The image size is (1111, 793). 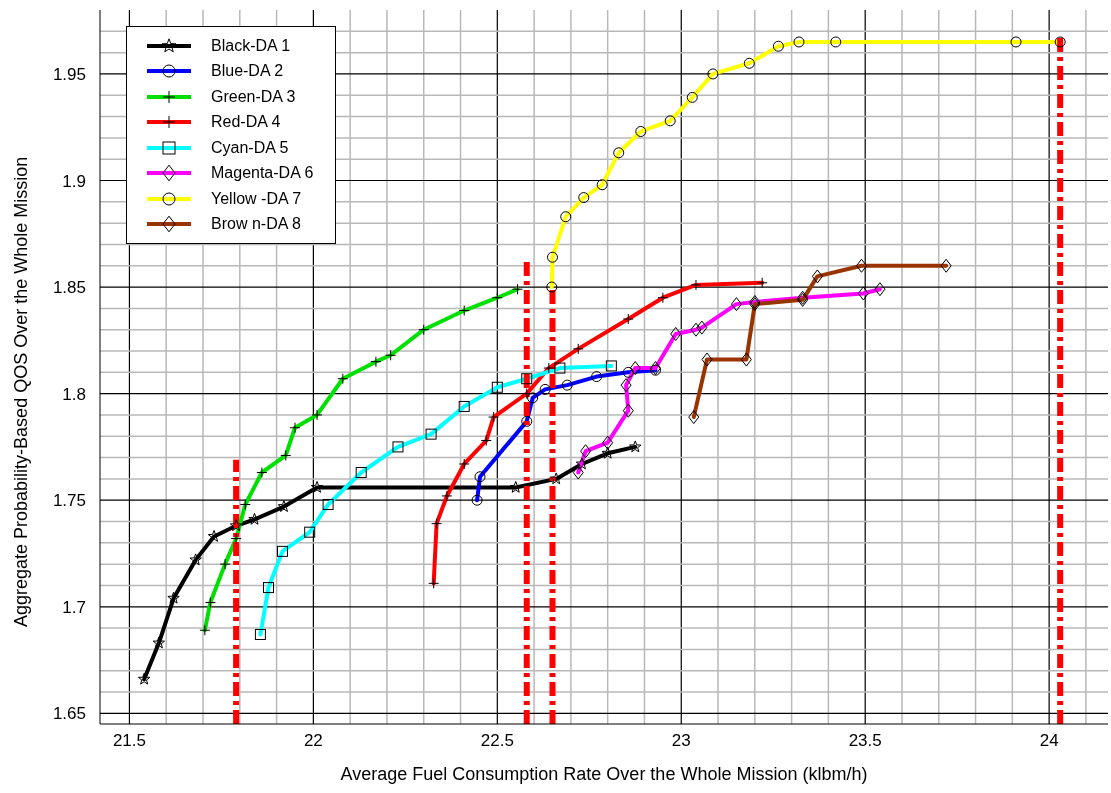 I want to click on x-tick-label: 23, so click(x=681, y=740).